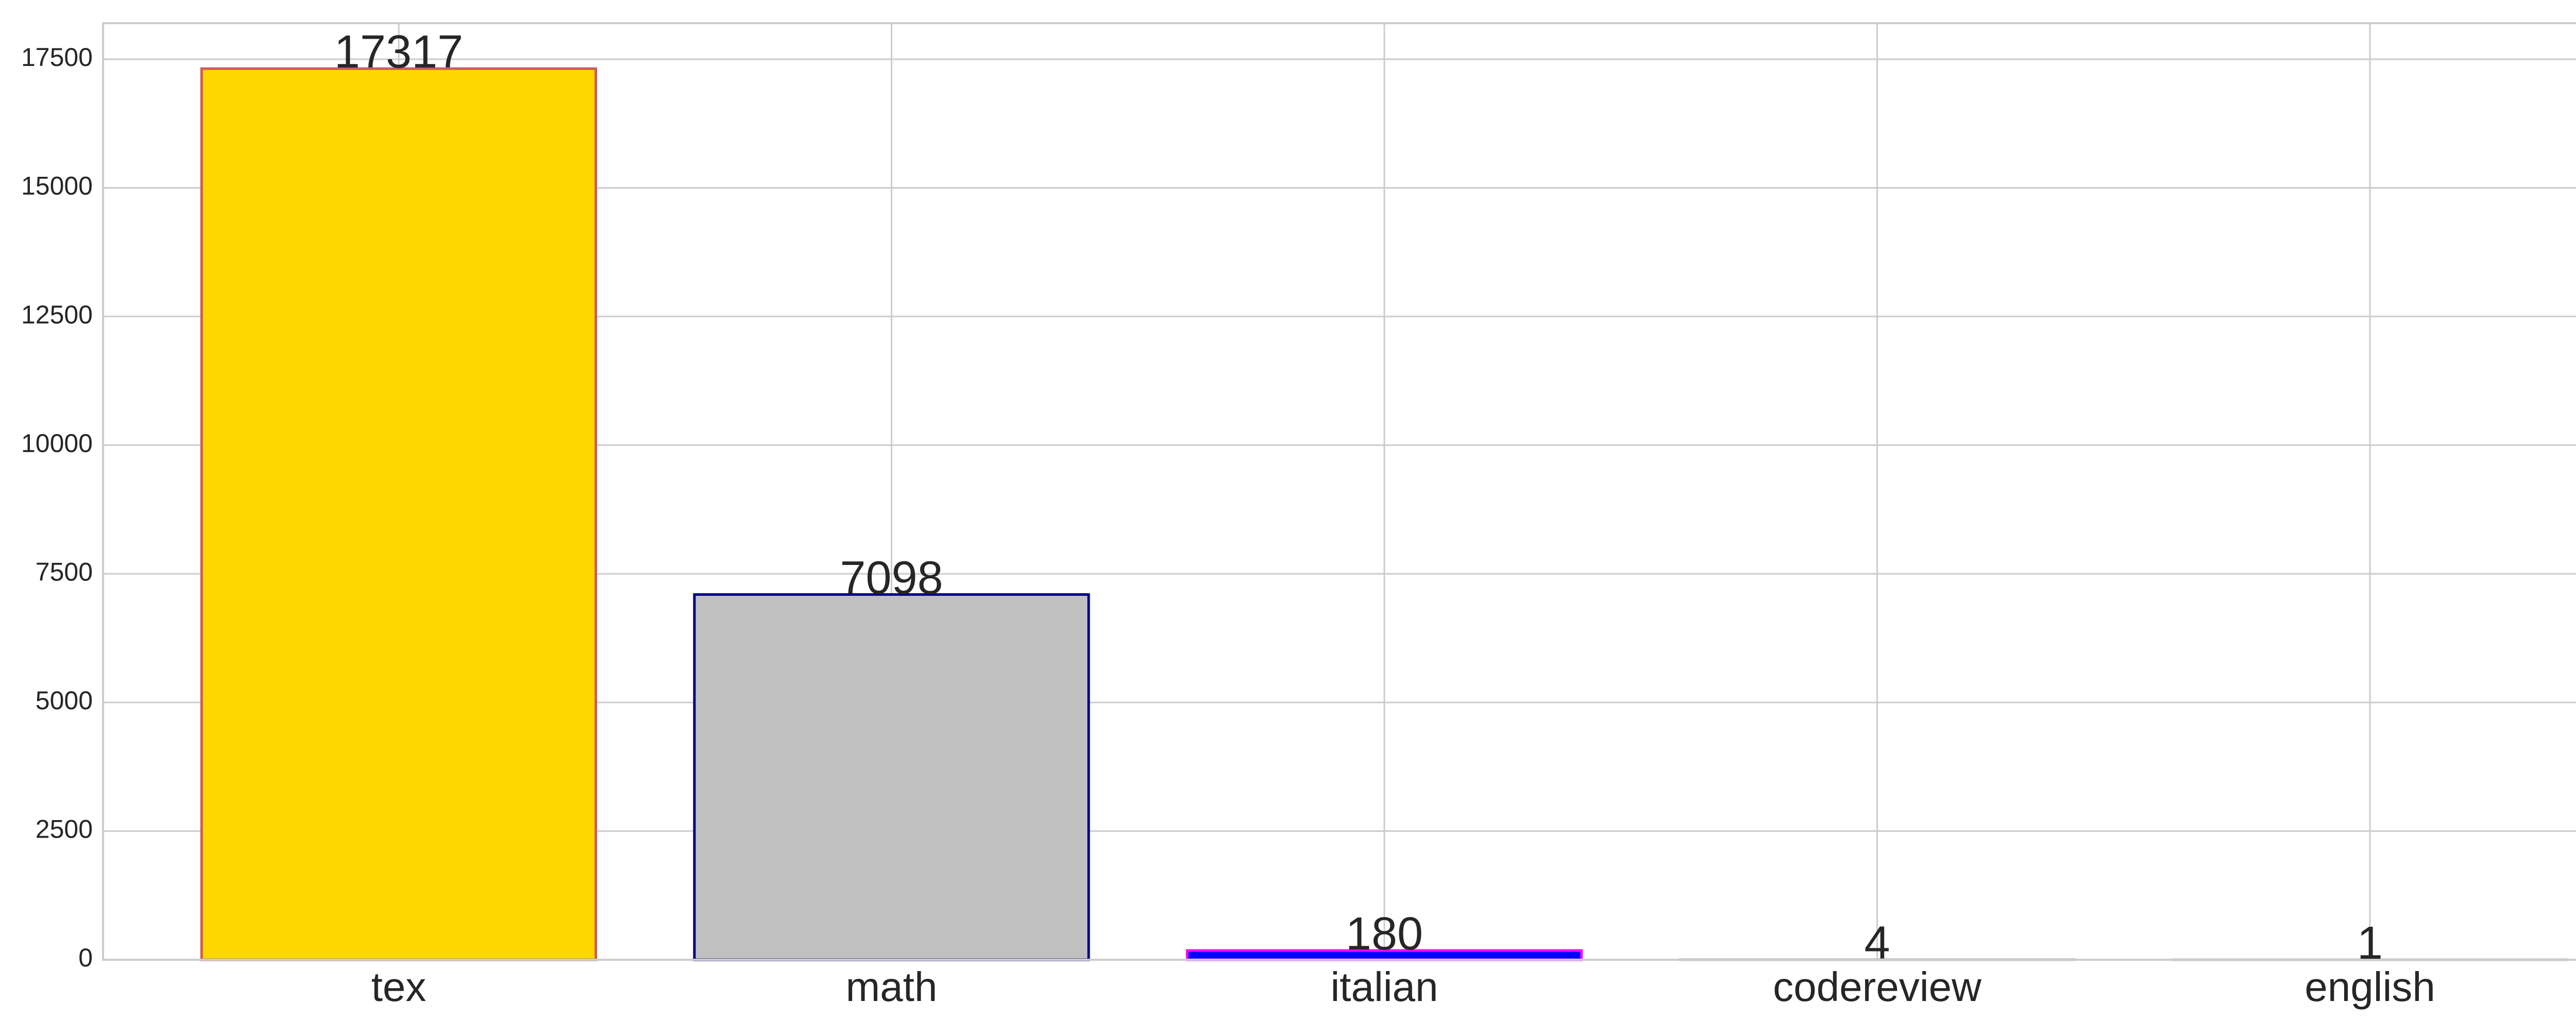 The width and height of the screenshot is (2576, 1018). I want to click on y-tick-label: 7500, so click(64, 571).